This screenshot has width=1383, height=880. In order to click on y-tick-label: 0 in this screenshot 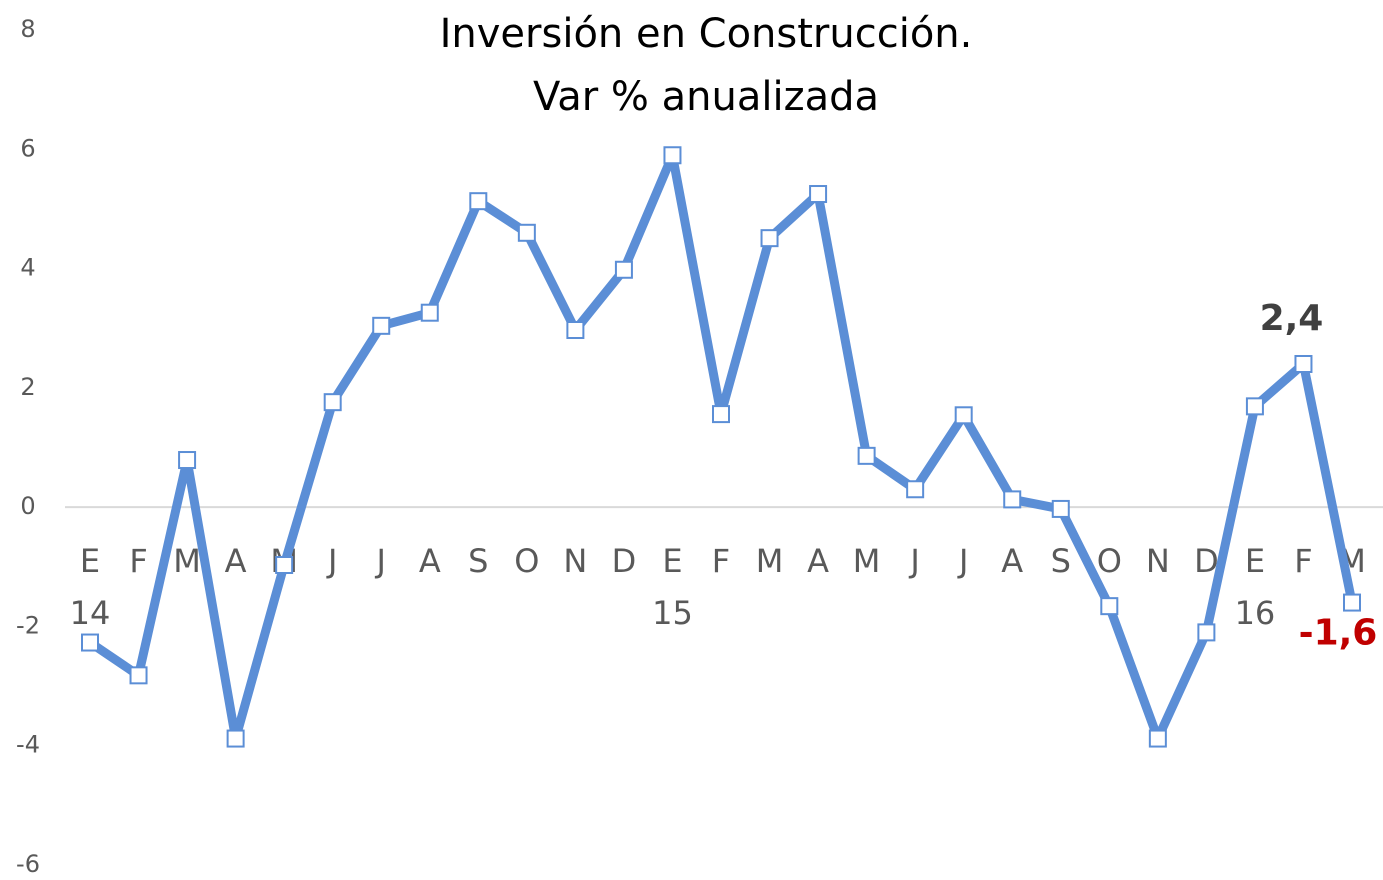, I will do `click(27, 506)`.